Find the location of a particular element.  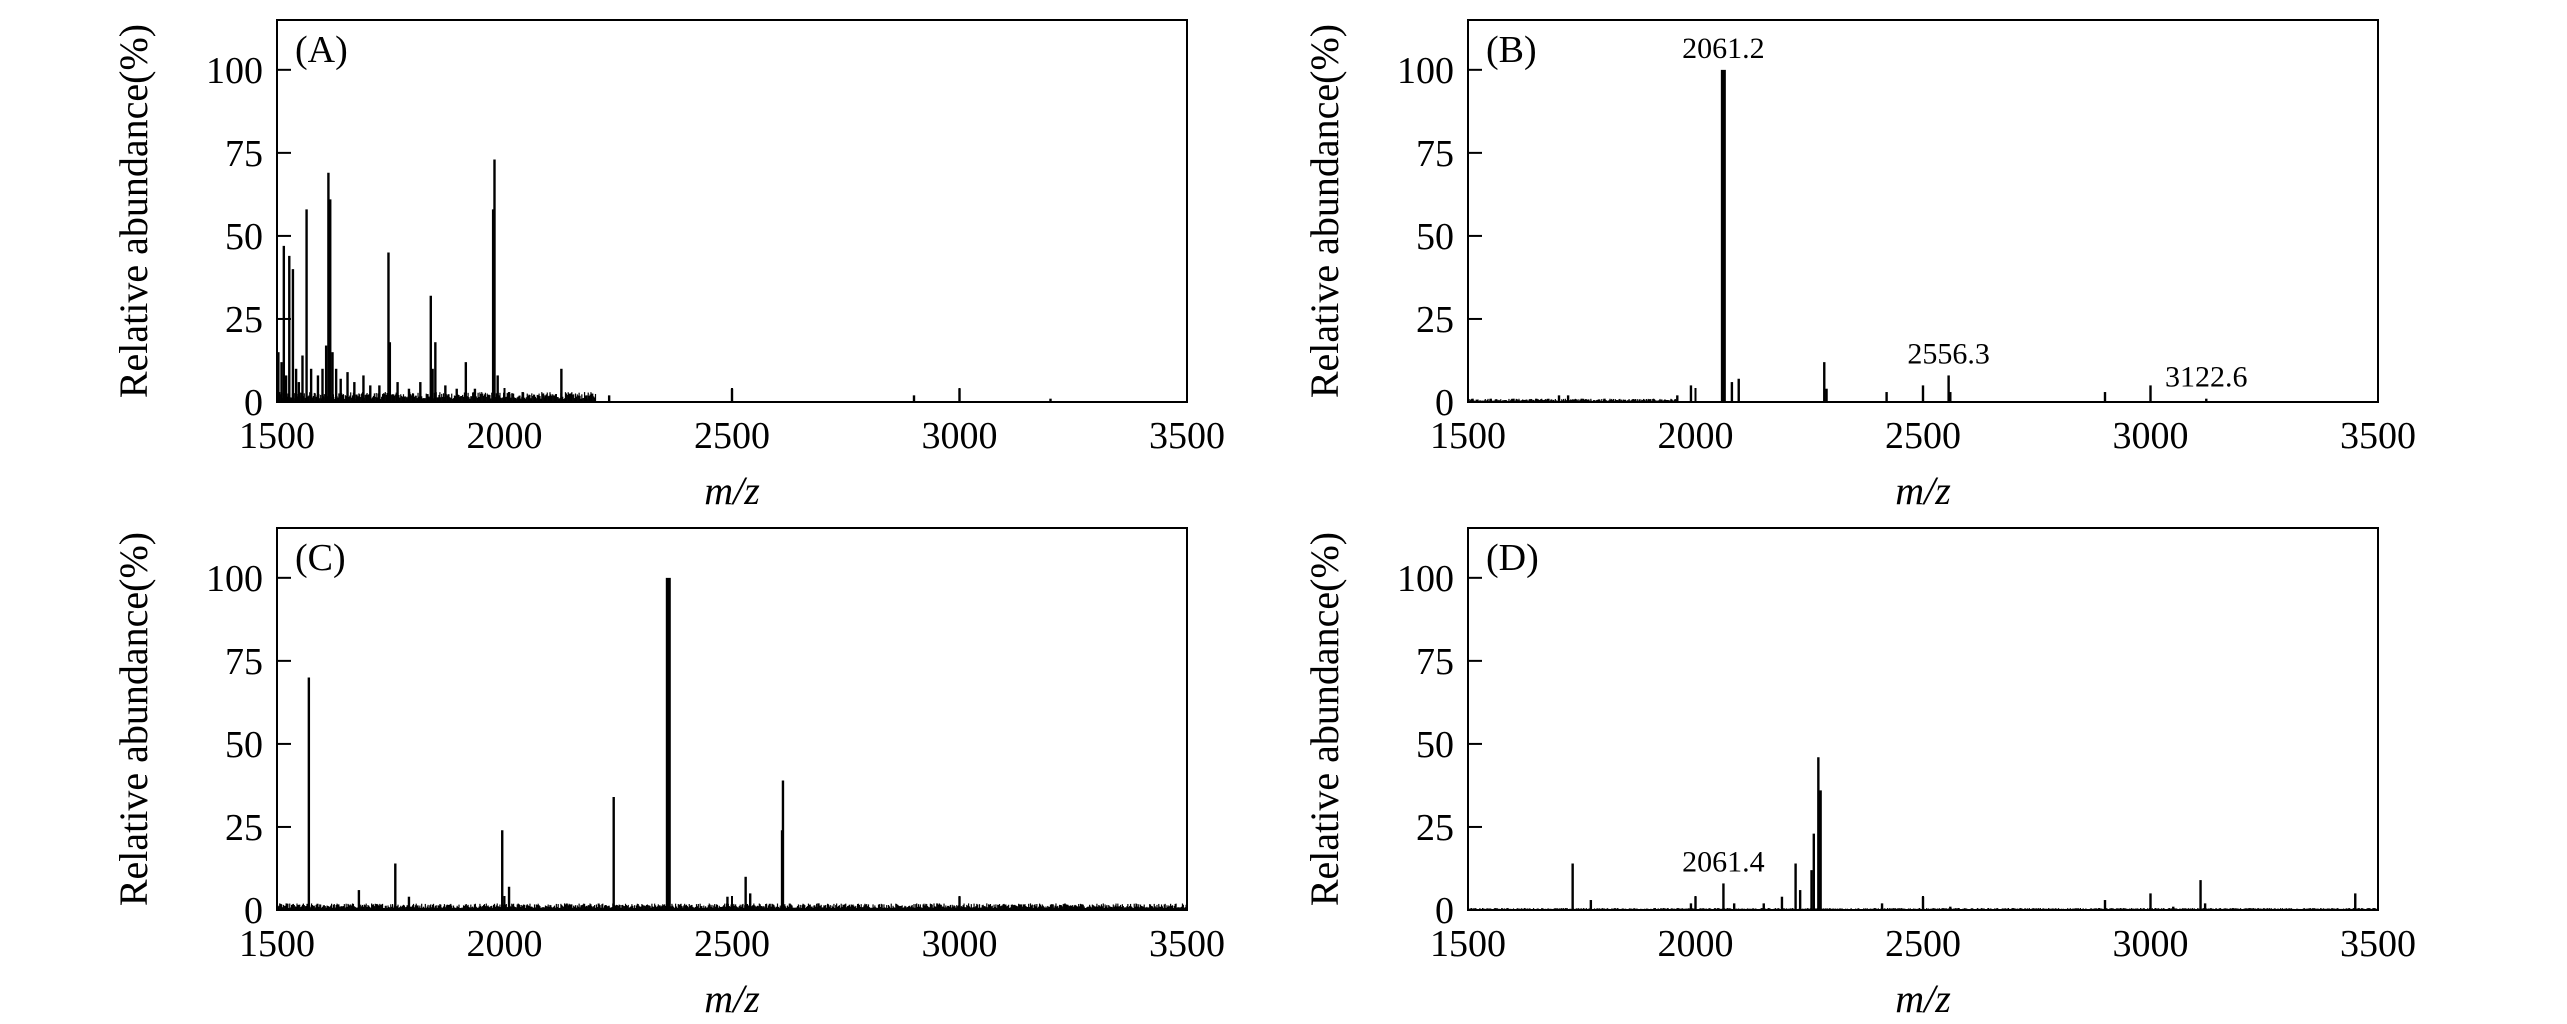

panel-label: (C) is located at coordinates (320, 558).